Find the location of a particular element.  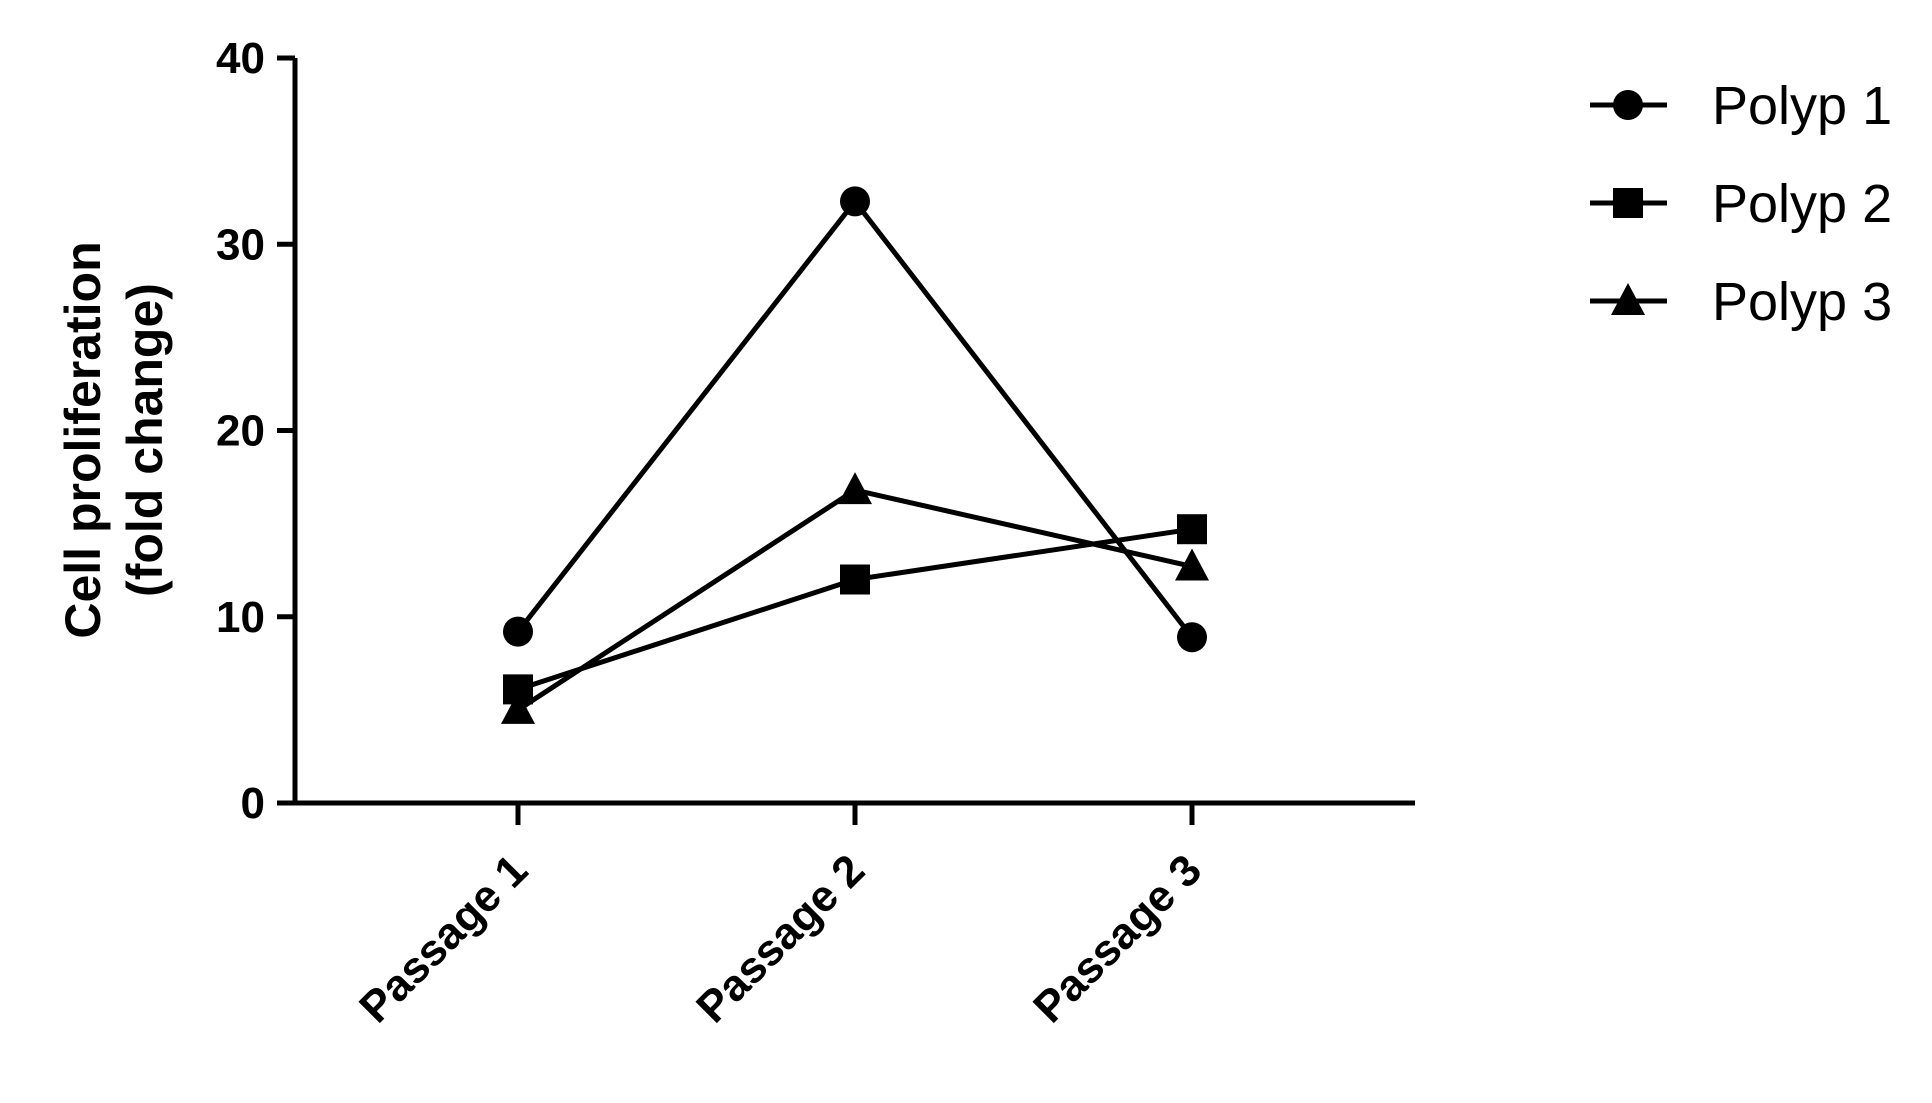

y-axis-label-line-2: (fold change) is located at coordinates (145, 440).